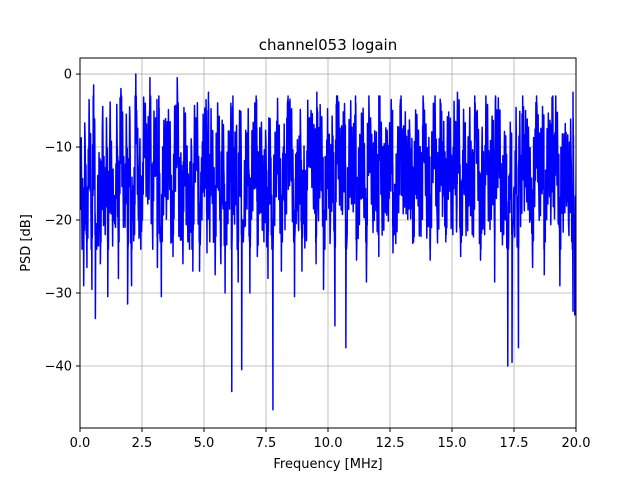 Image resolution: width=640 pixels, height=480 pixels. Describe the element at coordinates (576, 443) in the screenshot. I see `x-tick-label: 20.0` at that location.